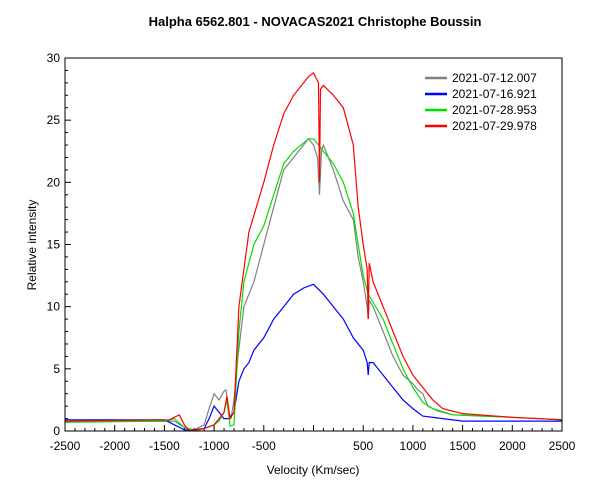 The height and width of the screenshot is (500, 600). I want to click on x-tick-label: -2500, so click(65, 446).